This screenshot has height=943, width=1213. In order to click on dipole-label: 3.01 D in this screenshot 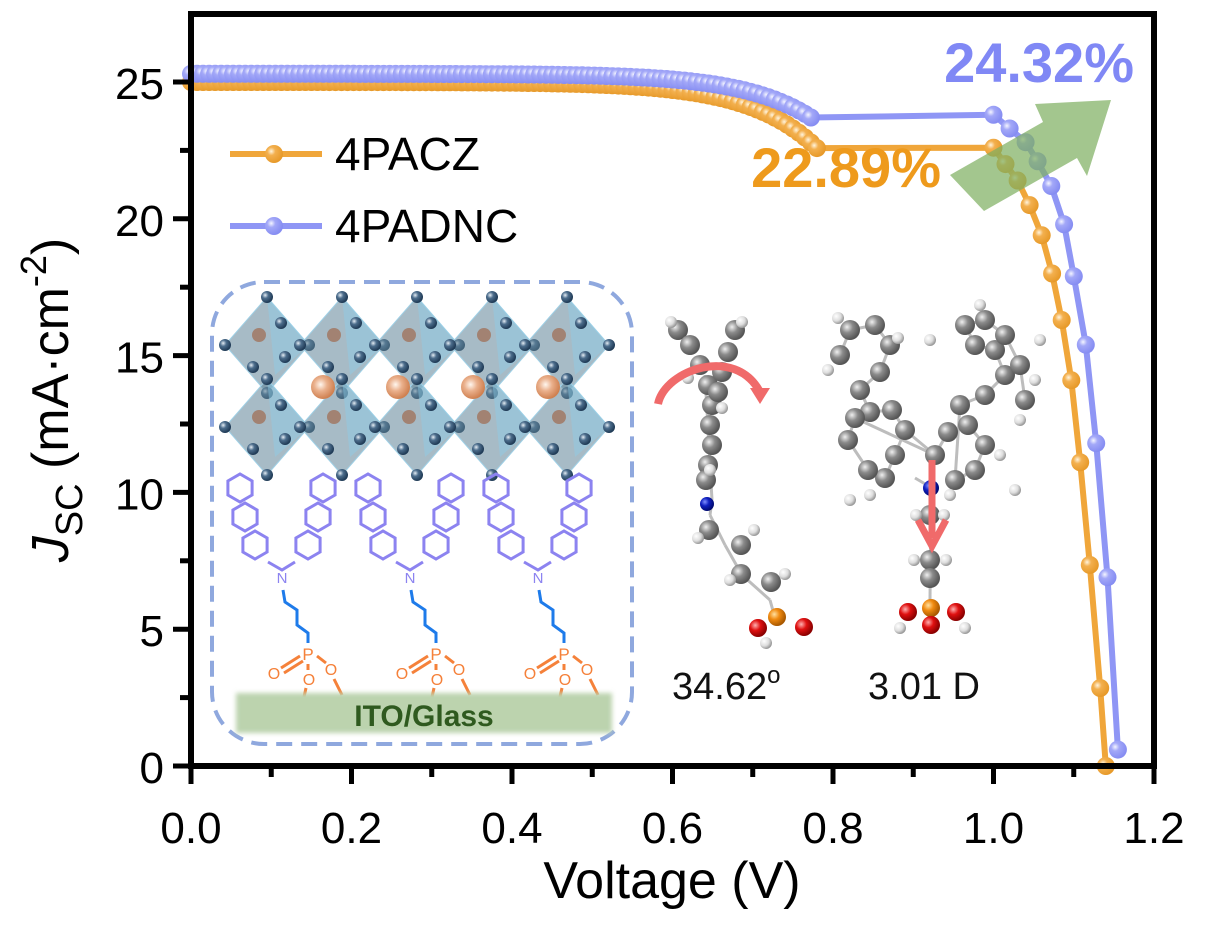, I will do `click(924, 687)`.